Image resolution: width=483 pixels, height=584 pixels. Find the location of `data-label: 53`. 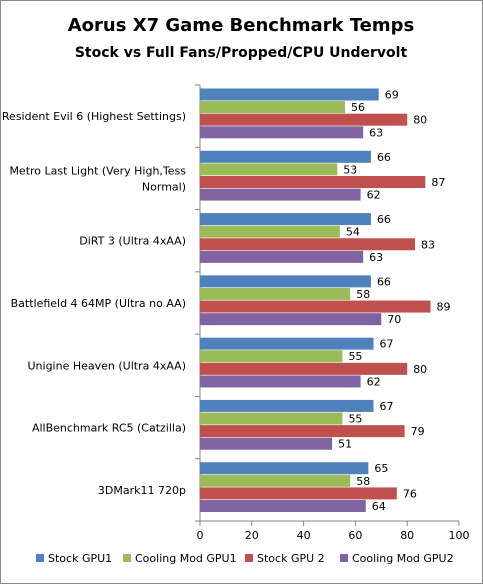

data-label: 53 is located at coordinates (350, 169).